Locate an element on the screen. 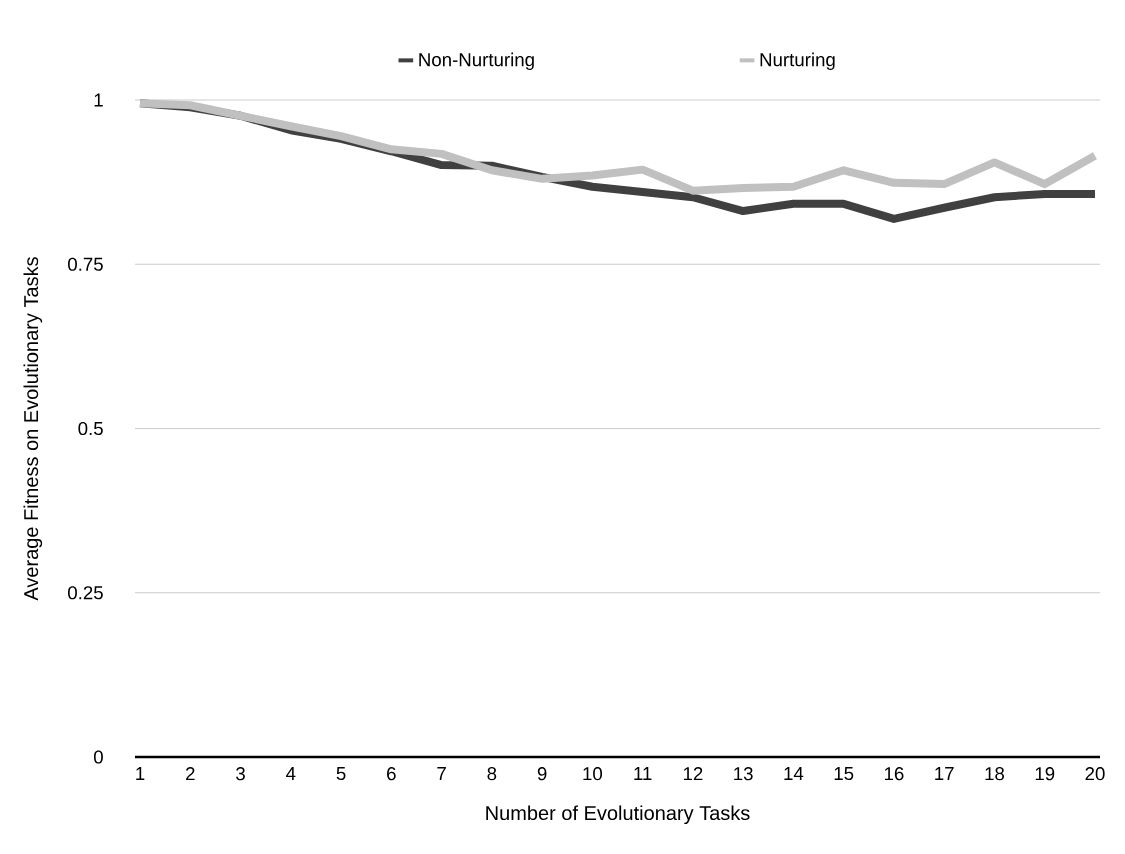  x-tick-label: 10 is located at coordinates (593, 774).